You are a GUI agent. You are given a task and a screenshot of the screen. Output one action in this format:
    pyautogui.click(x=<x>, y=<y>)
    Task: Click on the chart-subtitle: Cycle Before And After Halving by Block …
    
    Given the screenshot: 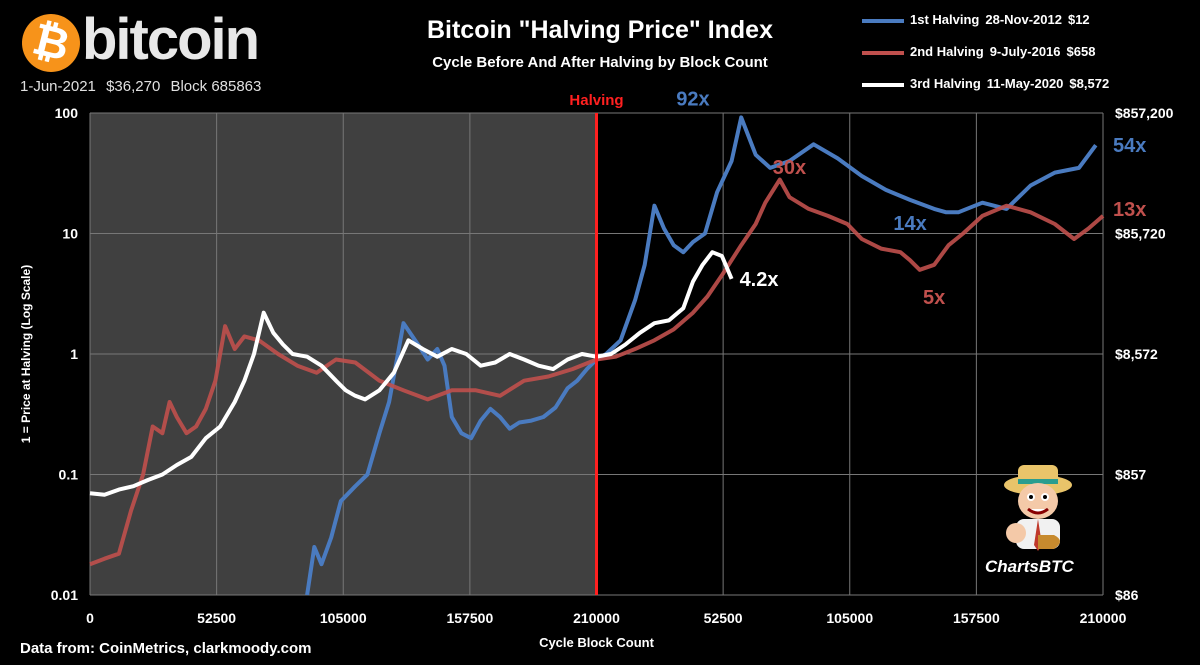 What is the action you would take?
    pyautogui.click(x=600, y=62)
    